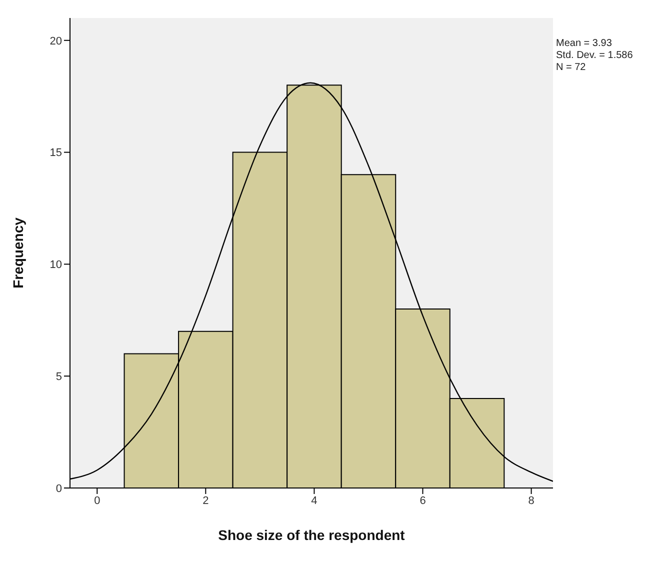  What do you see at coordinates (571, 68) in the screenshot?
I see `text: N = 72` at bounding box center [571, 68].